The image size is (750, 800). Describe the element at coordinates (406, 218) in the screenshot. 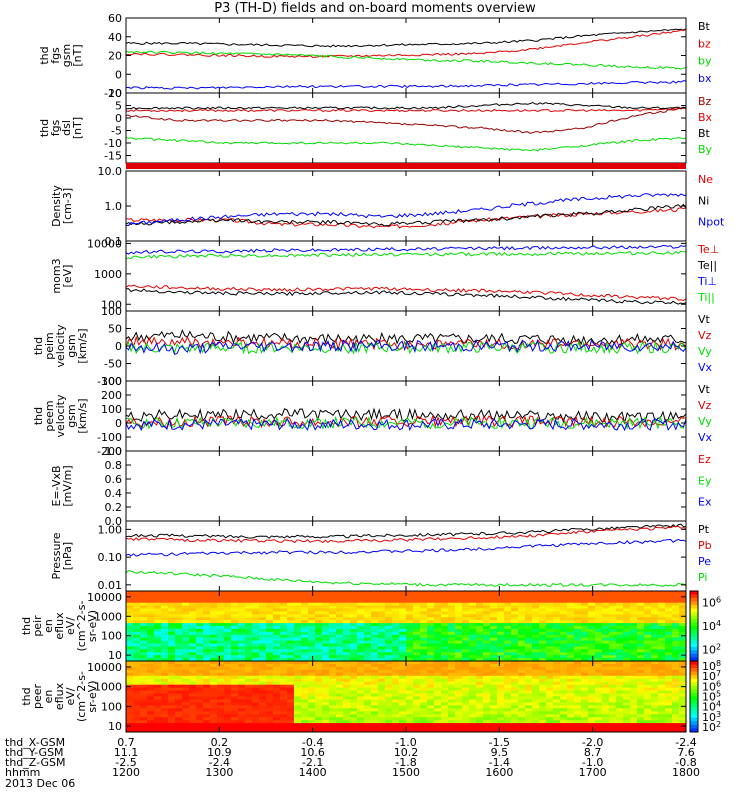

I see `series-line-density` at that location.